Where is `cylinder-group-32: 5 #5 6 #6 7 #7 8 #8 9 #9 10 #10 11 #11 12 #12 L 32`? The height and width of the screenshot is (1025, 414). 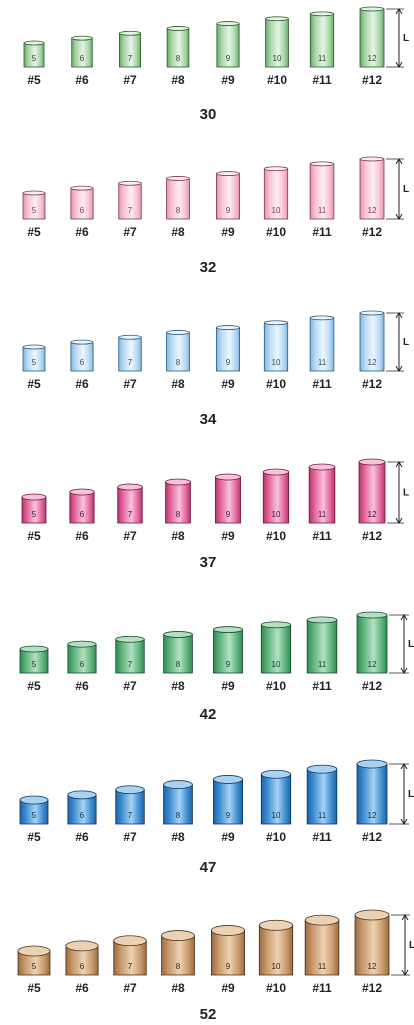
cylinder-group-32: 5 #5 6 #6 7 #7 8 #8 9 #9 10 #10 11 #11 12 #12 L 32 is located at coordinates (215, 216).